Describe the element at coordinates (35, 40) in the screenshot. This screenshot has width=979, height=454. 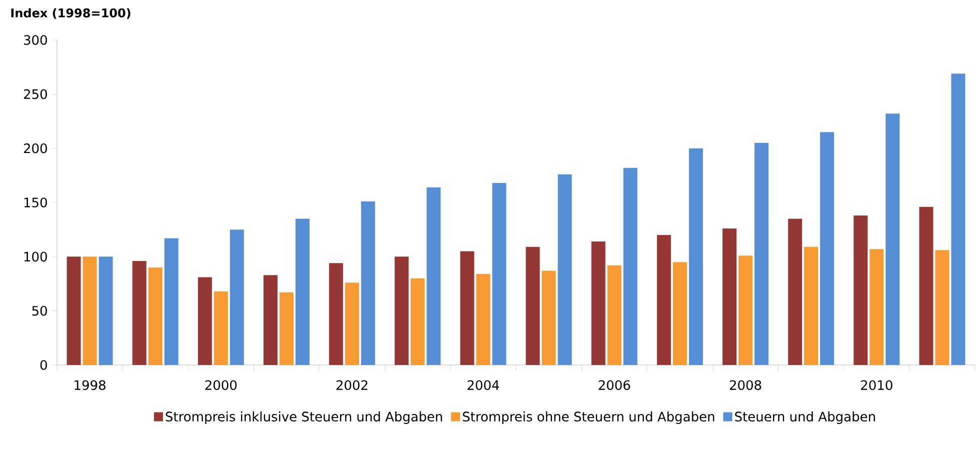
I see `y-tick-label: 300` at that location.